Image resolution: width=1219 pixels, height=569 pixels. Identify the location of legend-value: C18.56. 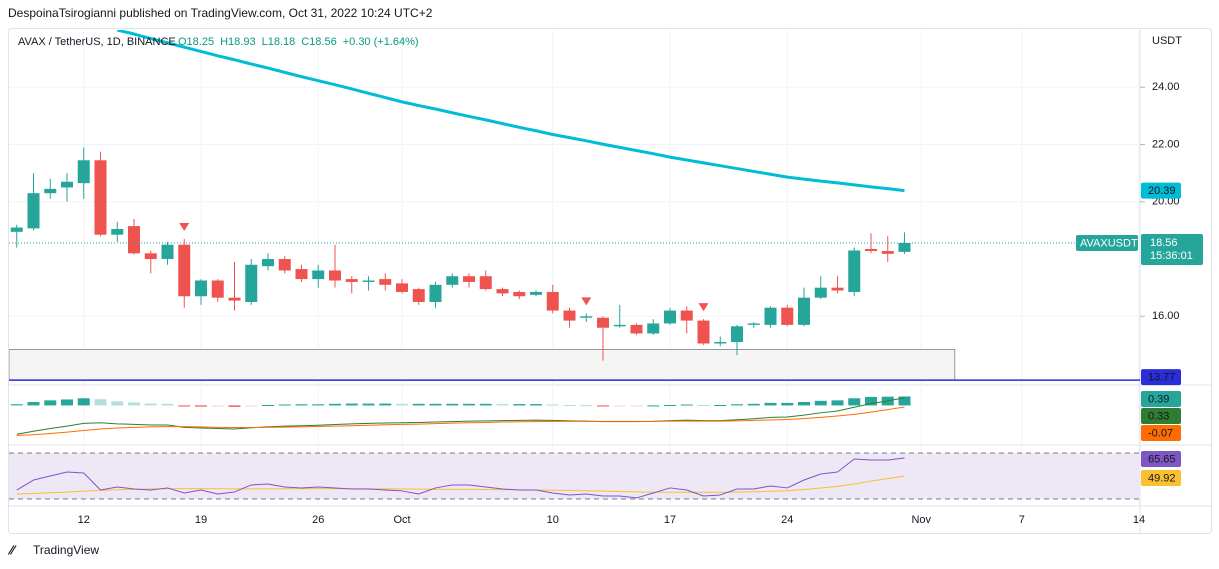
(318, 42).